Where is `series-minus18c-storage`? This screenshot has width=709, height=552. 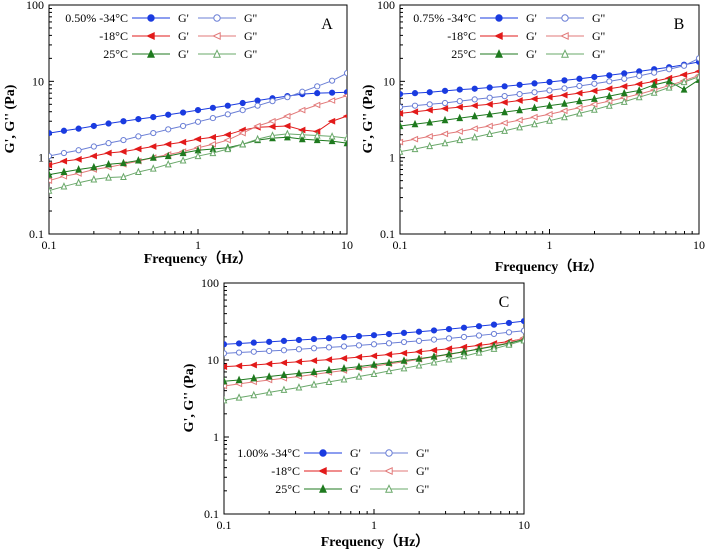 series-minus18c-storage is located at coordinates (549, 93).